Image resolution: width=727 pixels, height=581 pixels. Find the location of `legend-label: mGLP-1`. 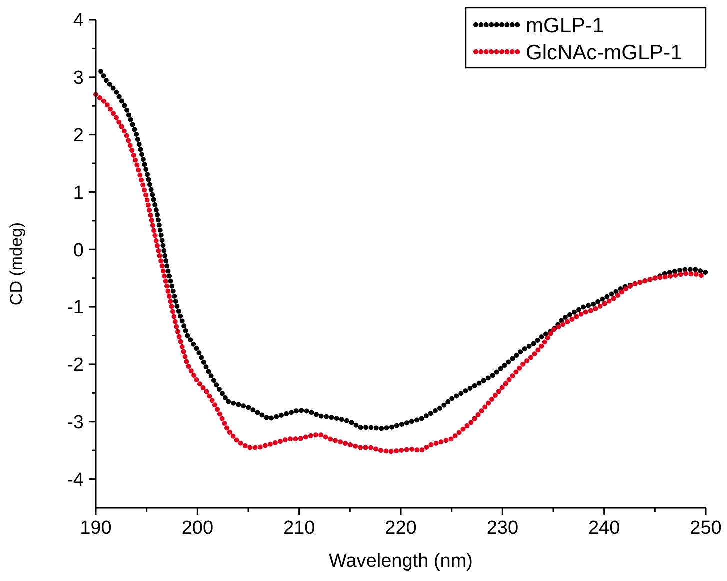

legend-label: mGLP-1 is located at coordinates (565, 26).